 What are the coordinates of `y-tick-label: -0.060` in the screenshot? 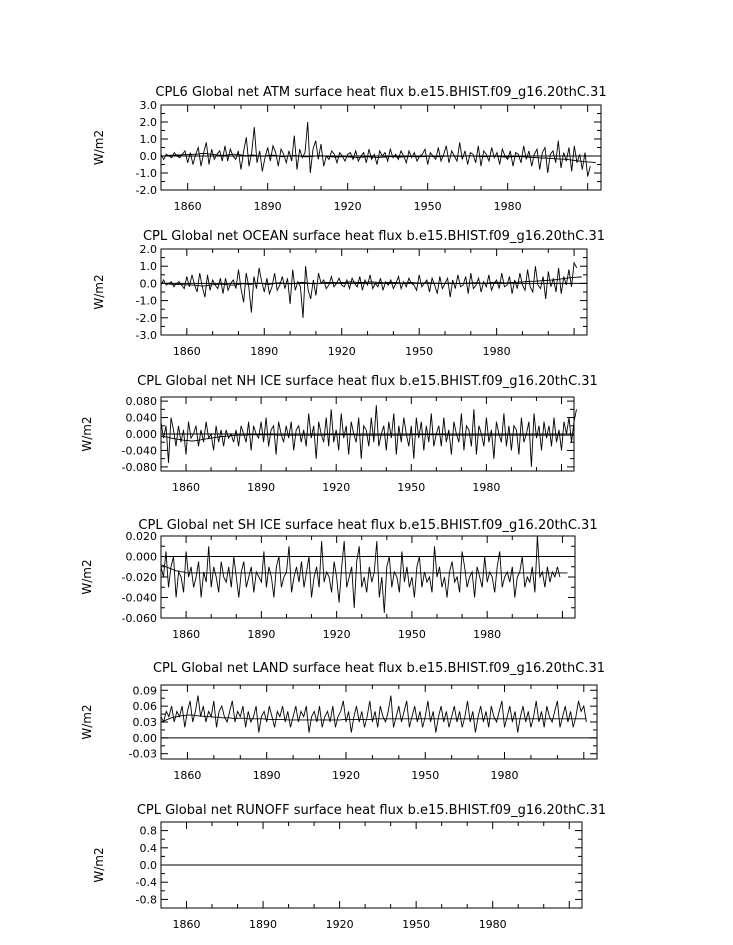 It's located at (139, 618).